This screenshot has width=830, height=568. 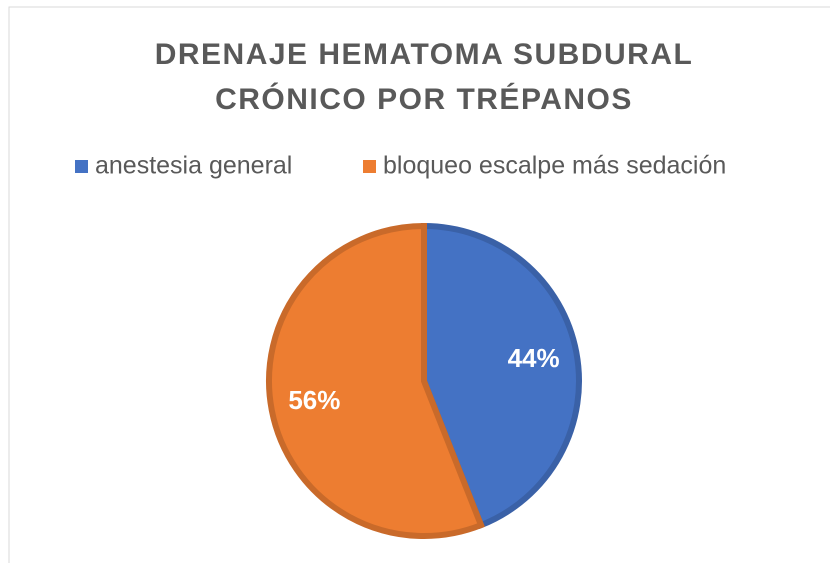 I want to click on chart-title: DRENAJE HEMATOMA SUBDURAL, so click(x=424, y=54).